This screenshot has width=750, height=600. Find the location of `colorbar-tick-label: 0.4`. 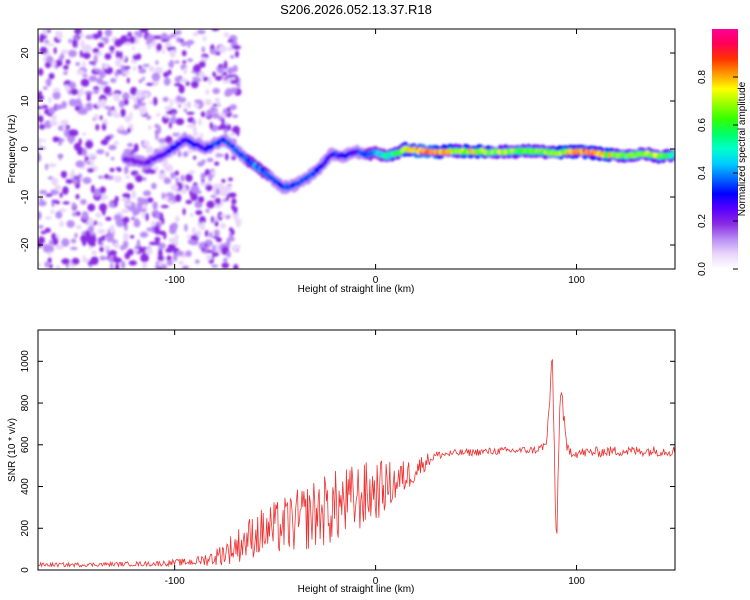

colorbar-tick-label: 0.4 is located at coordinates (702, 173).